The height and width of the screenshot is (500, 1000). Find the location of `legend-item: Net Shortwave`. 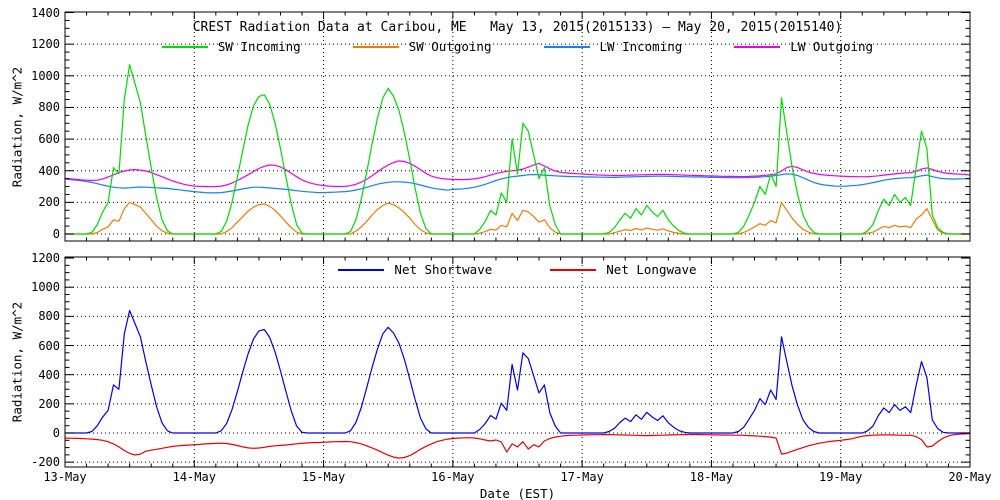

legend-item: Net Shortwave is located at coordinates (415, 269).